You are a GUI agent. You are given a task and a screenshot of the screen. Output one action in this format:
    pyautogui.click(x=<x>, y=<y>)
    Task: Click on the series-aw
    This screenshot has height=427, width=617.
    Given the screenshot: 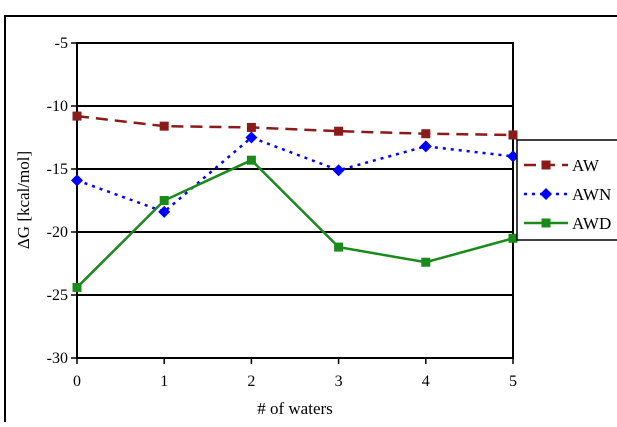 What is the action you would take?
    pyautogui.click(x=295, y=125)
    